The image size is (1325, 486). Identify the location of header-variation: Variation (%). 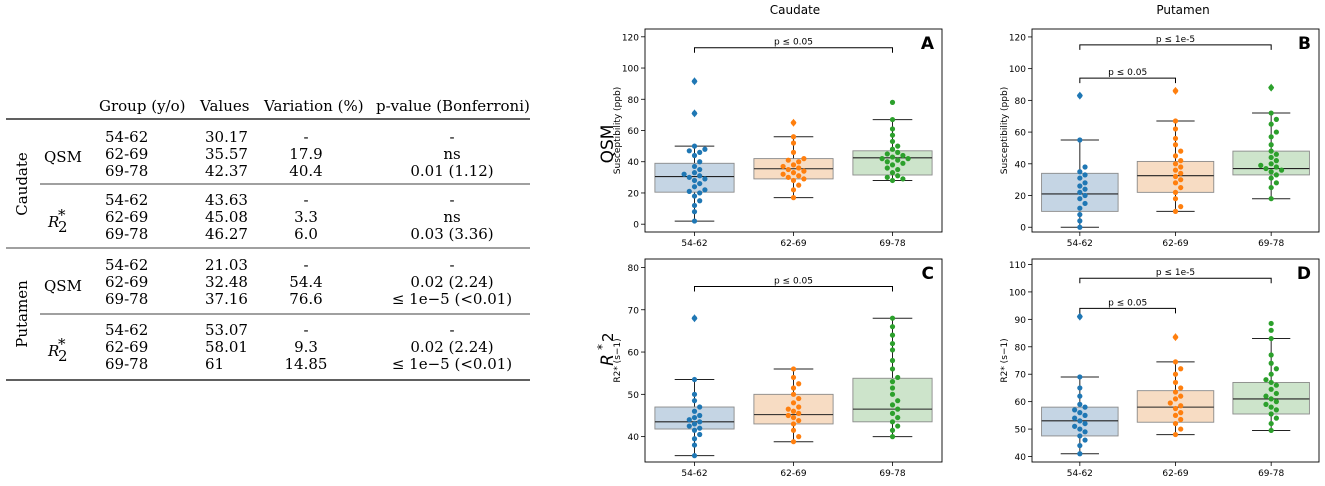
(313, 106).